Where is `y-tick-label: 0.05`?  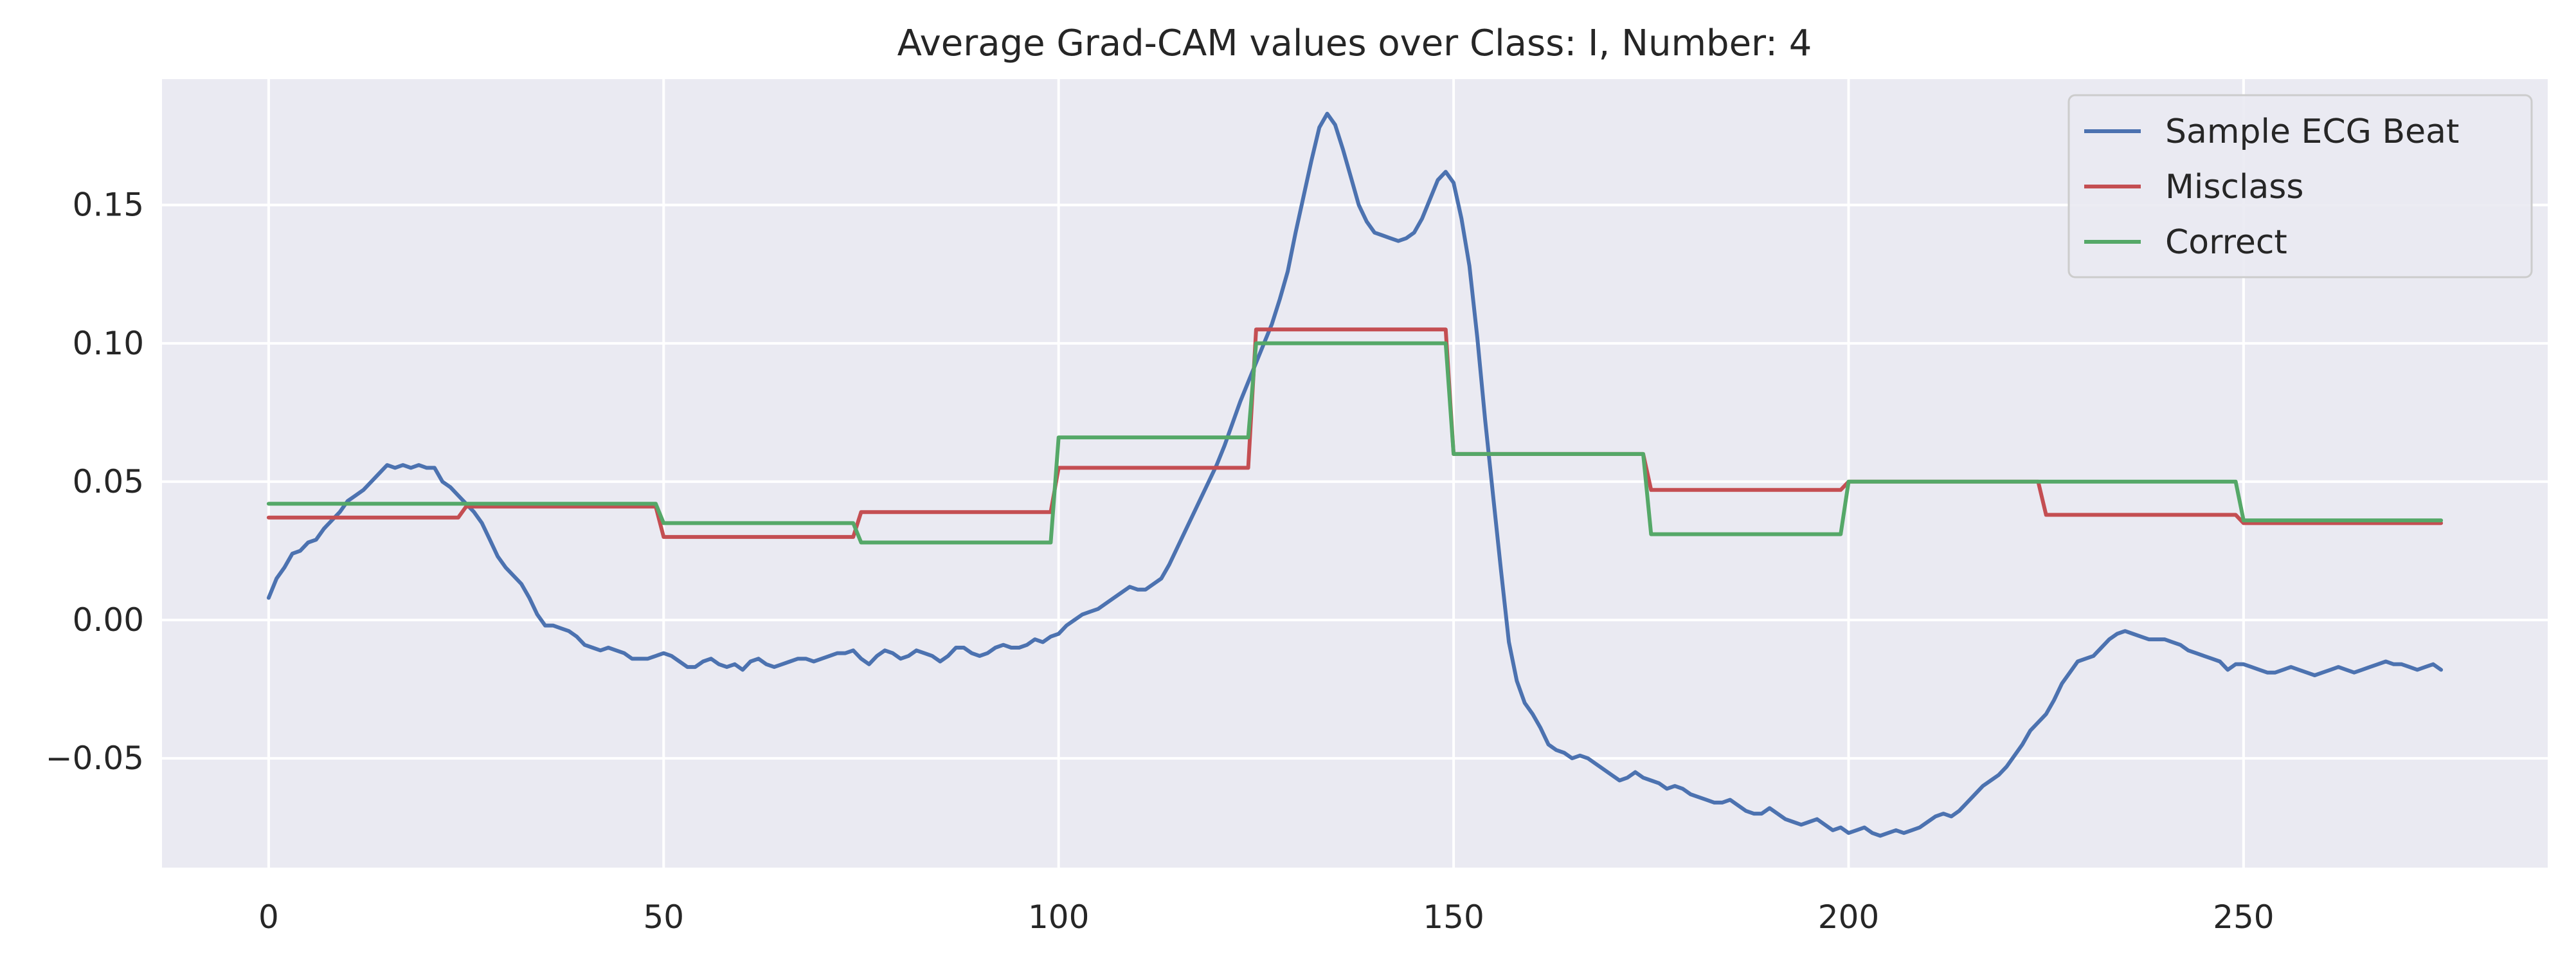 y-tick-label: 0.05 is located at coordinates (108, 482).